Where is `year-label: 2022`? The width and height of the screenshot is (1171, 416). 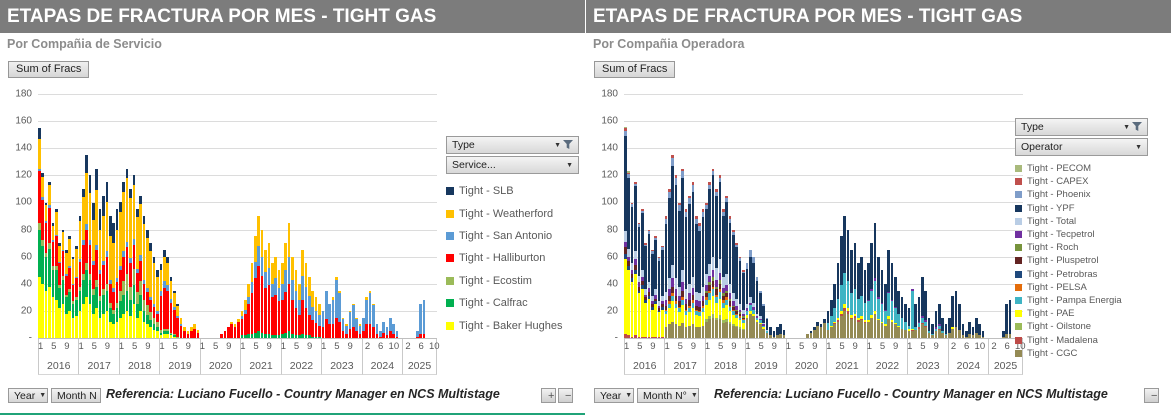 year-label: 2022 is located at coordinates (888, 365).